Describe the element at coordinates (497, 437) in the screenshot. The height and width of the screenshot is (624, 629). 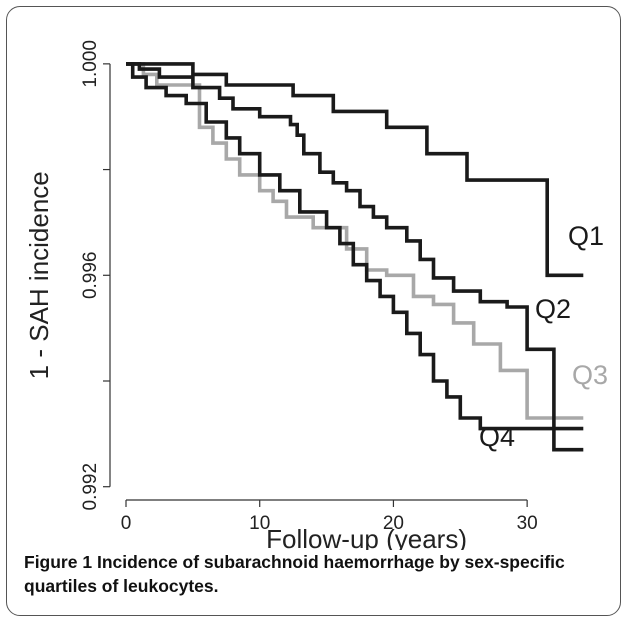
I see `series-label-q4: Q4` at that location.